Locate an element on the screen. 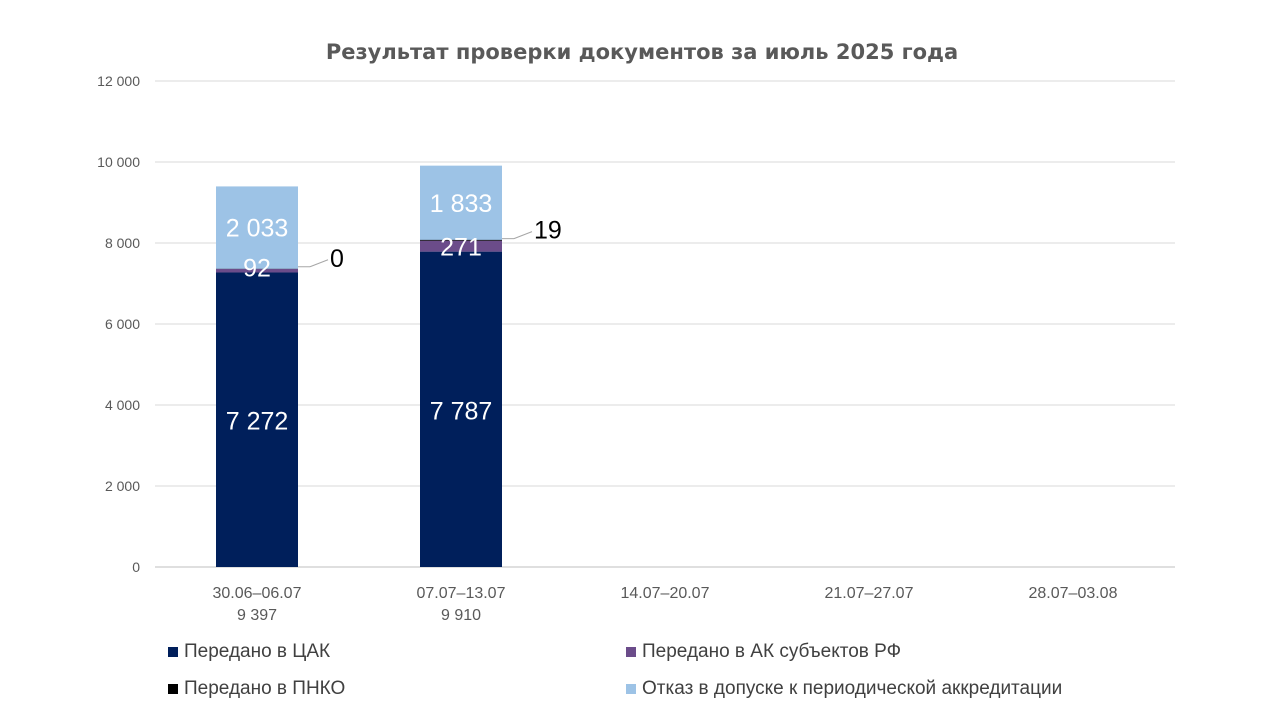 This screenshot has width=1280, height=720. data-label: 2 033 is located at coordinates (257, 229).